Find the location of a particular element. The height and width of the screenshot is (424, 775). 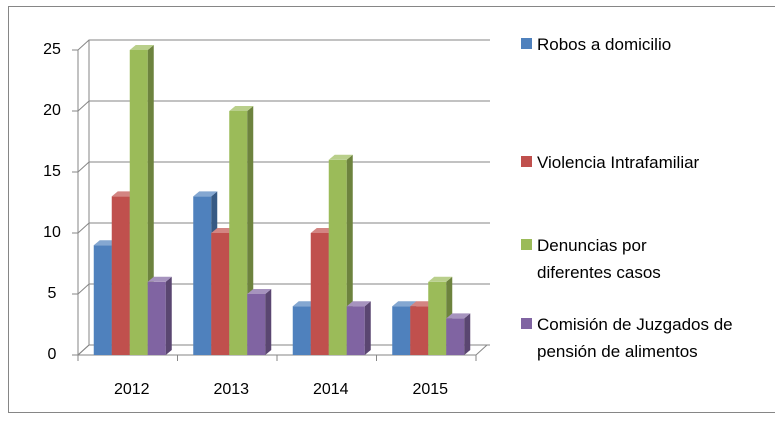

legend-item: Denuncias por diferentes casos is located at coordinates (616, 259).